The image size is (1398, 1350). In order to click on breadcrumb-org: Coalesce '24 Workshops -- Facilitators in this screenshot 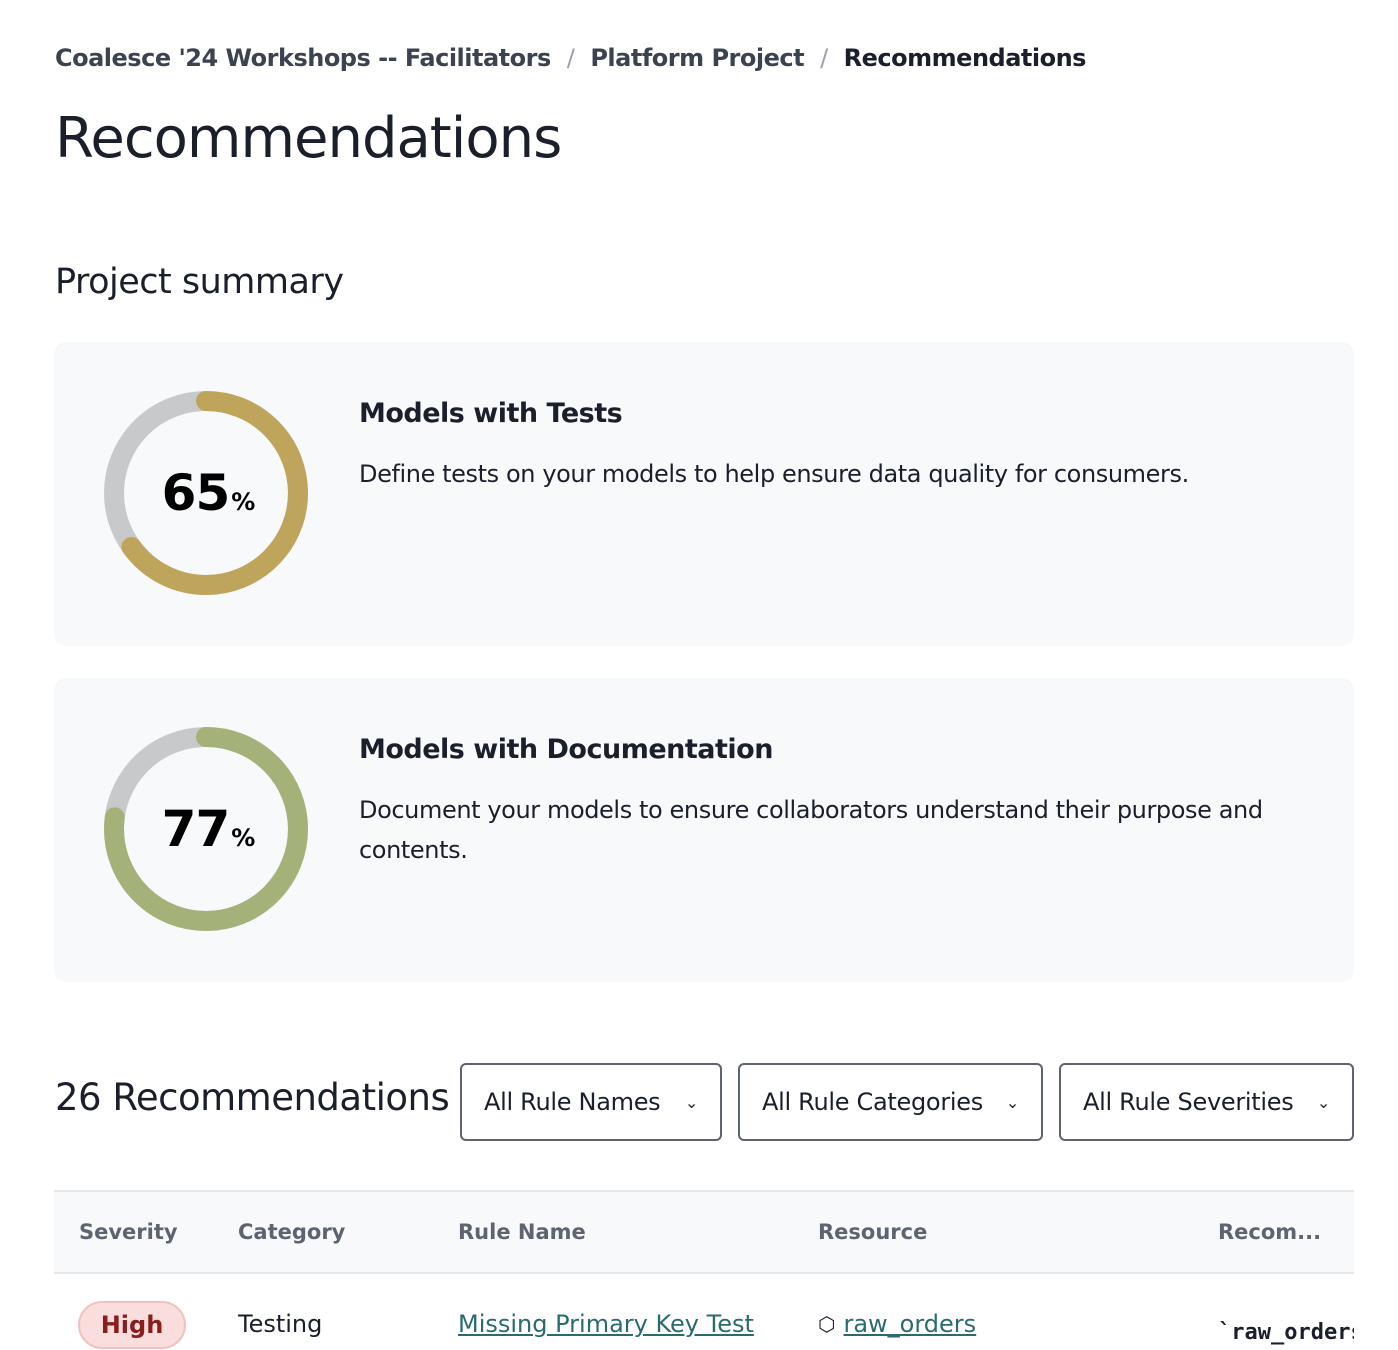, I will do `click(303, 58)`.